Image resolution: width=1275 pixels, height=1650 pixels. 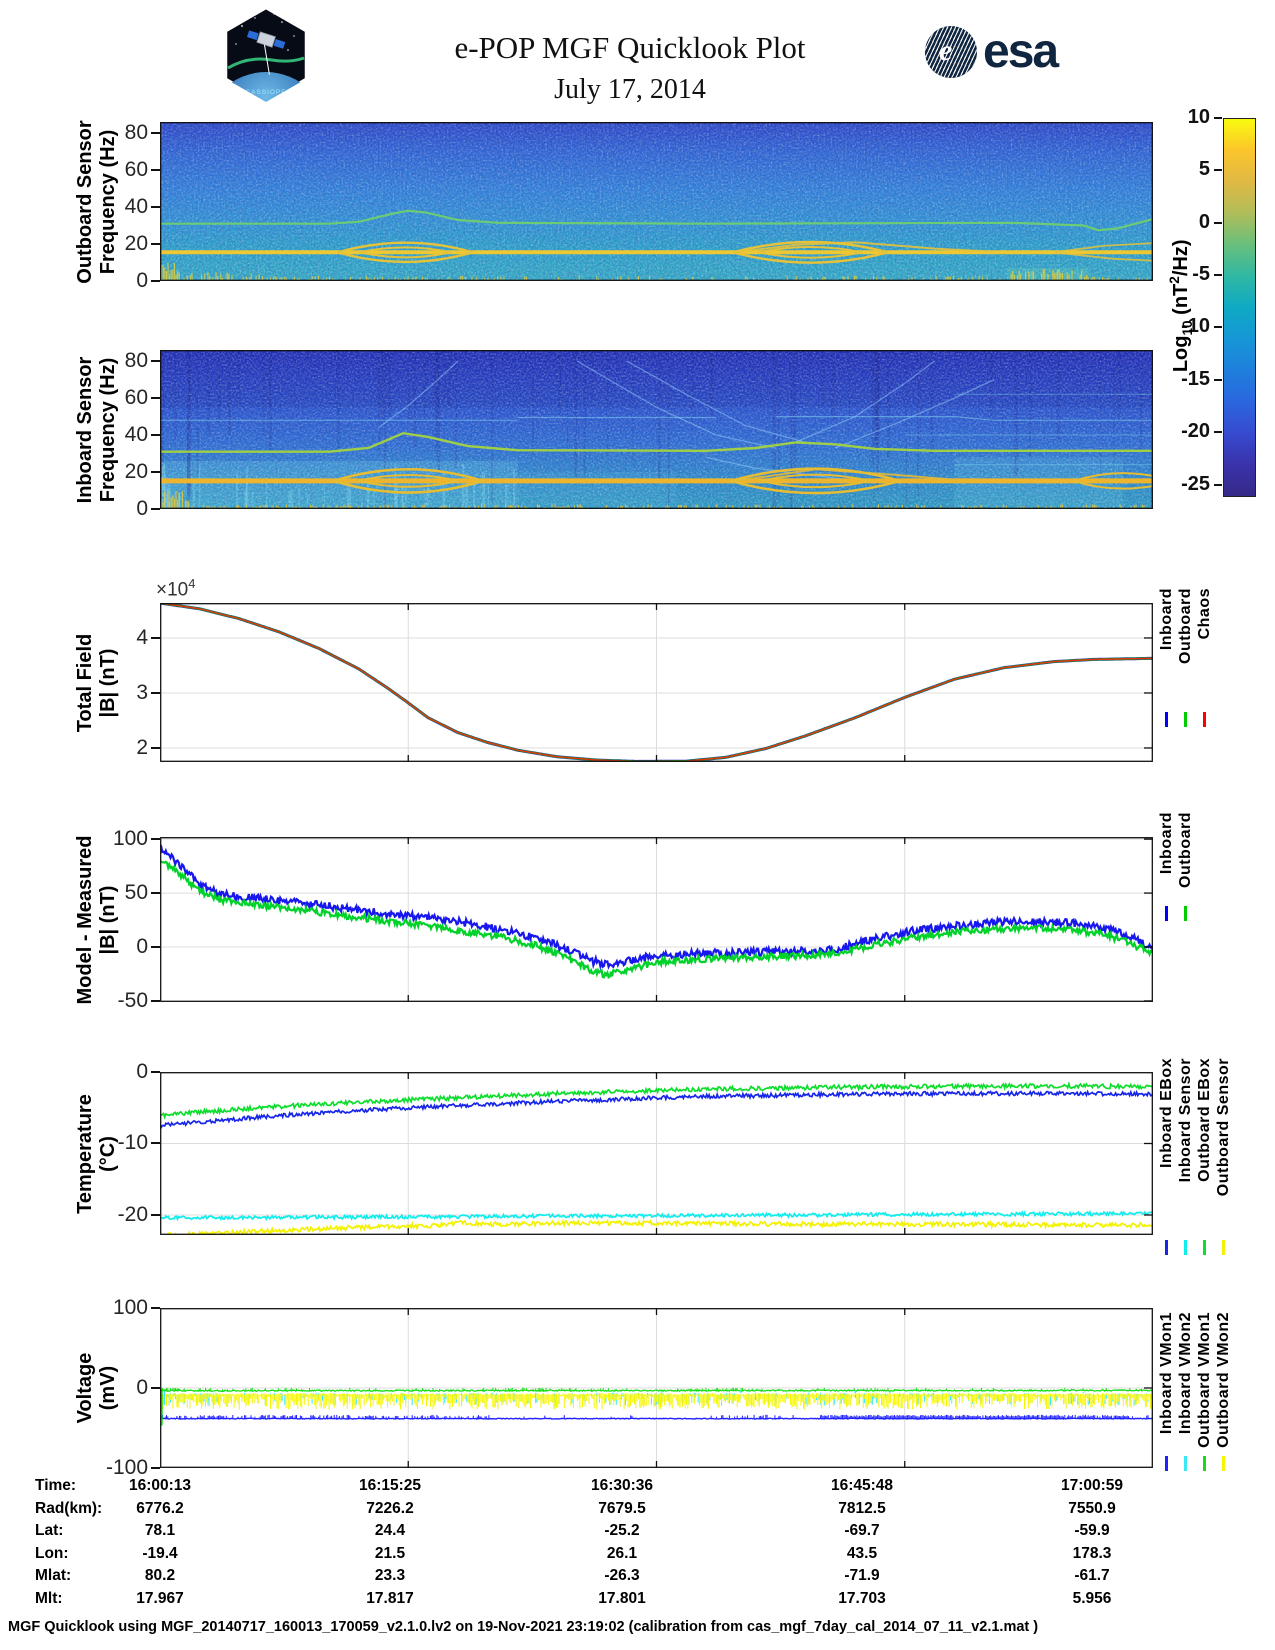 What do you see at coordinates (951, 52) in the screenshot?
I see `esa-globe-icon: e` at bounding box center [951, 52].